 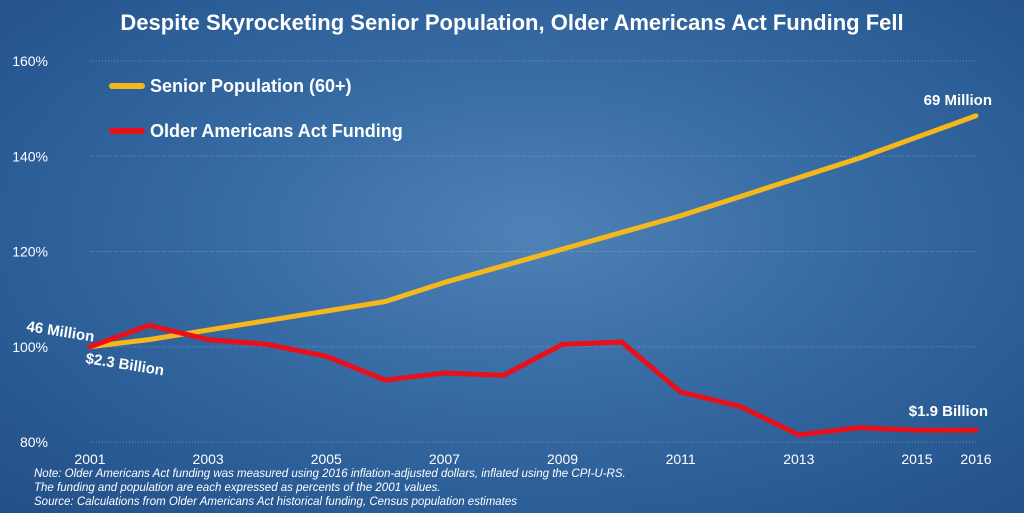 What do you see at coordinates (958, 100) in the screenshot?
I see `annotation-senior-end: 69 Million` at bounding box center [958, 100].